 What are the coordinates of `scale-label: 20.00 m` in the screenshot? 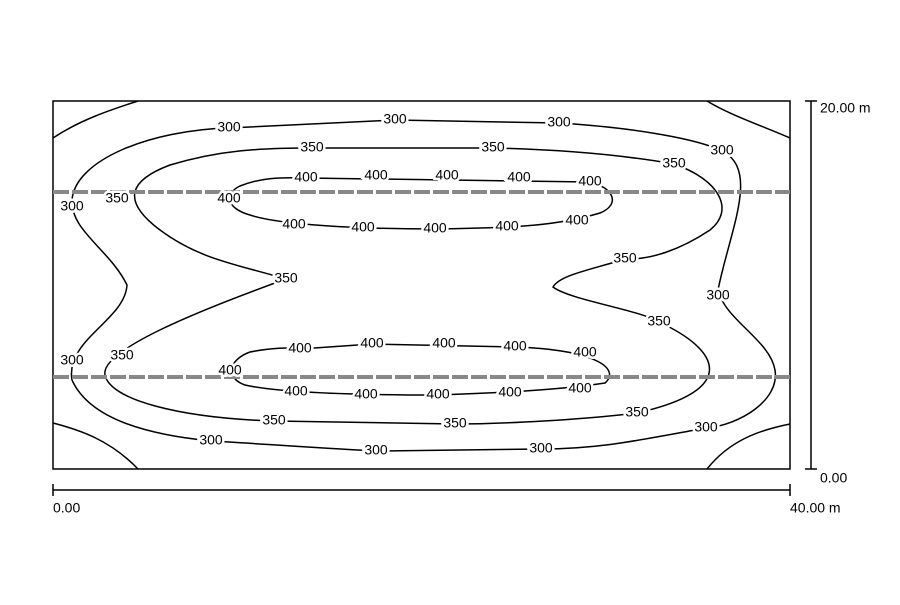 It's located at (845, 108).